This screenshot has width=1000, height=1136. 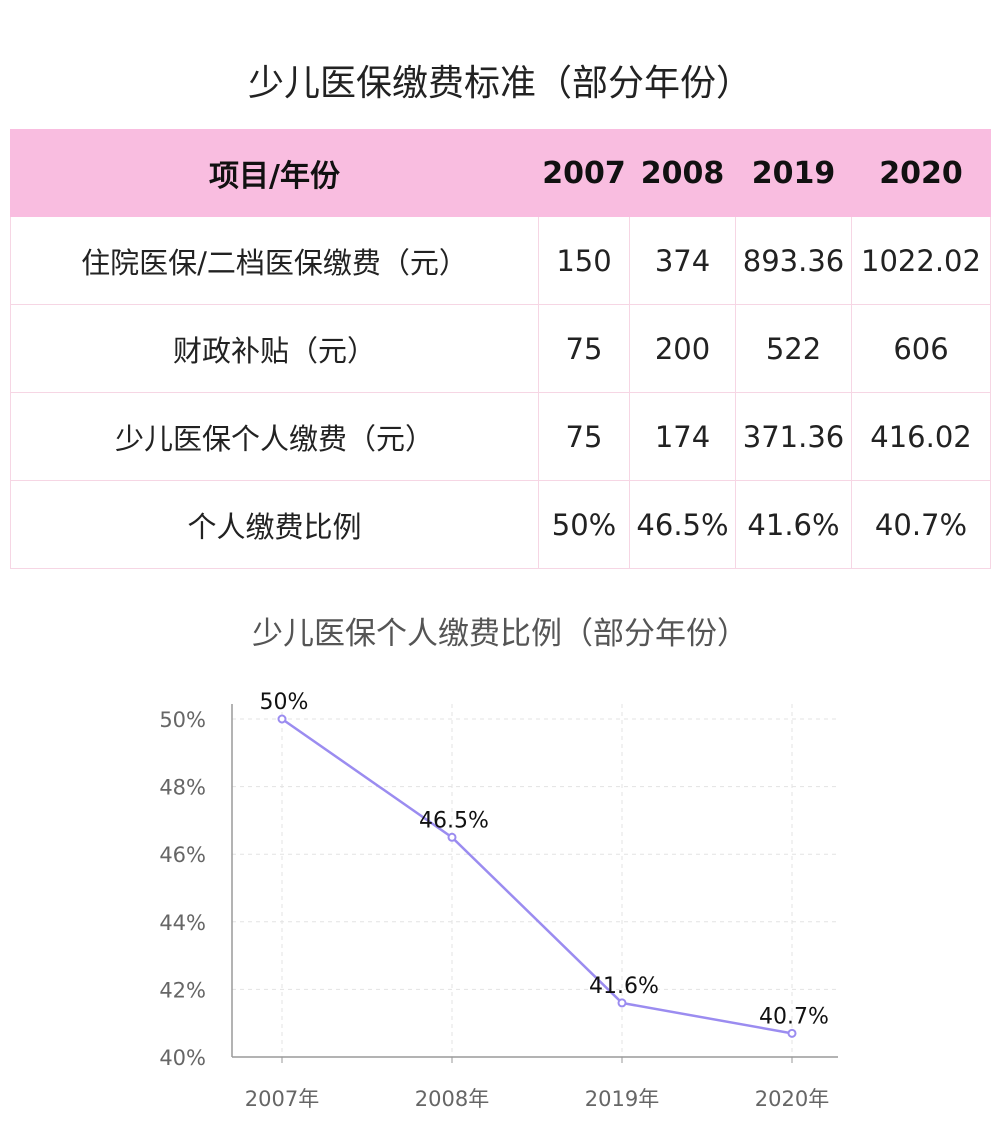 What do you see at coordinates (682, 348) in the screenshot?
I see `table-cell: 200` at bounding box center [682, 348].